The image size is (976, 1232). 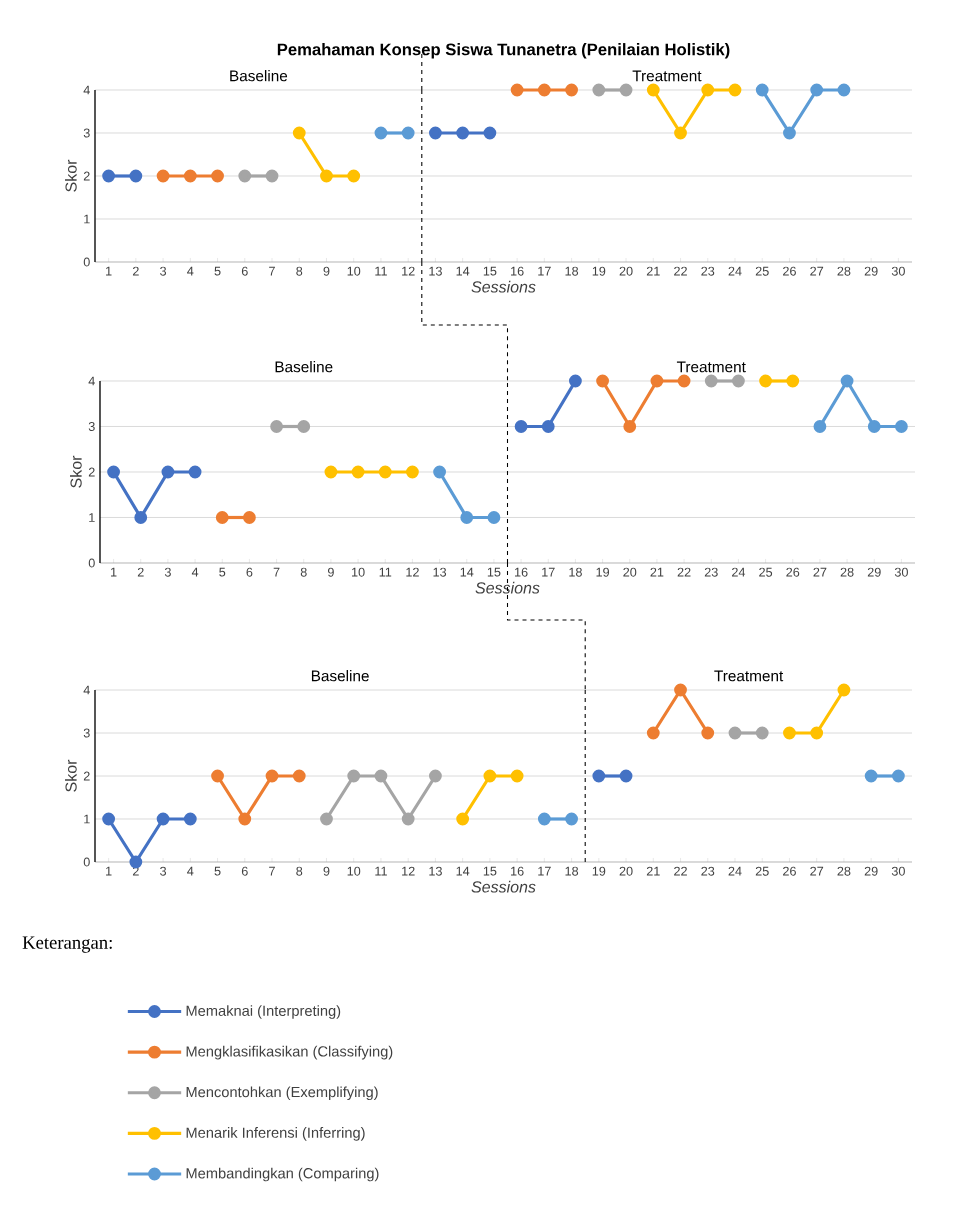 What do you see at coordinates (711, 367) in the screenshot?
I see `text: Treatment` at bounding box center [711, 367].